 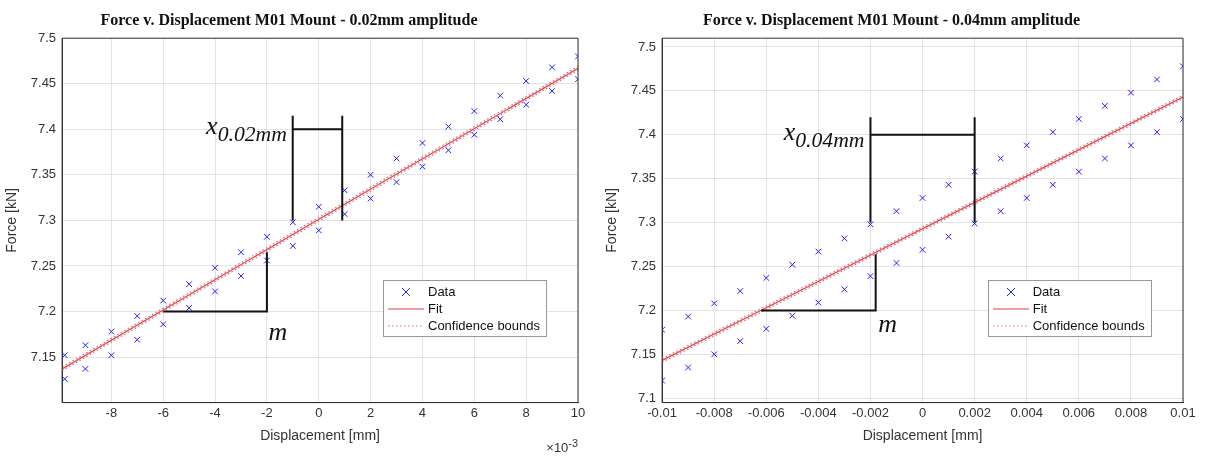 I want to click on x-tick-label: -0.004, so click(x=818, y=412).